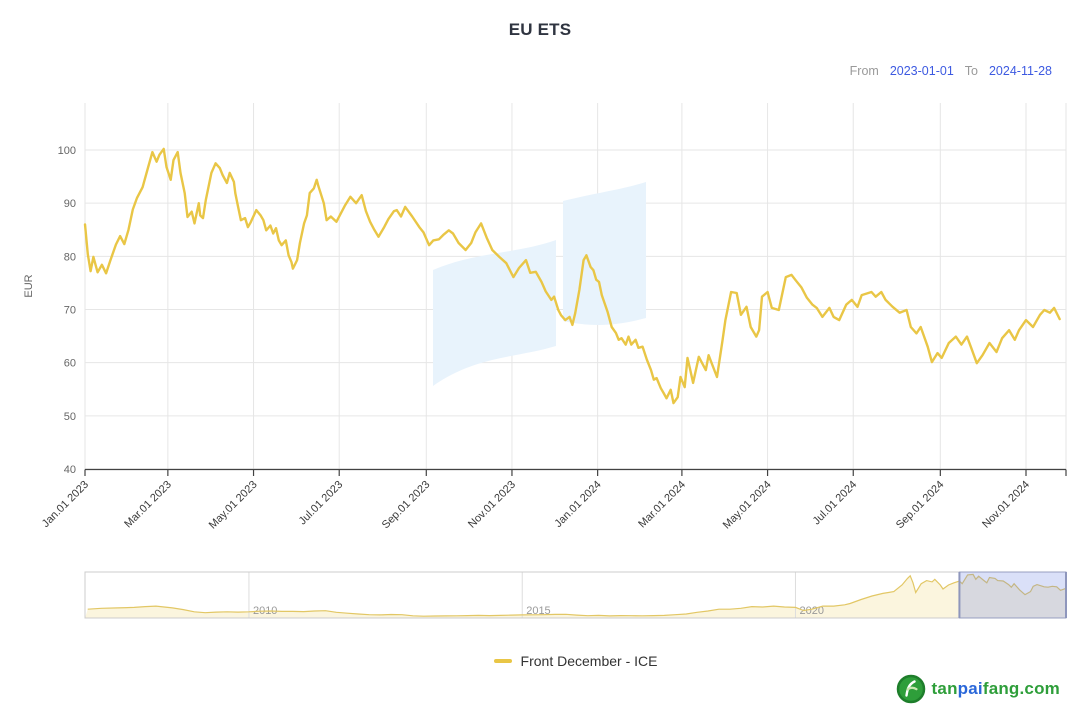  Describe the element at coordinates (148, 505) in the screenshot. I see `x-axis-tick-label: Mar.01 2023` at that location.